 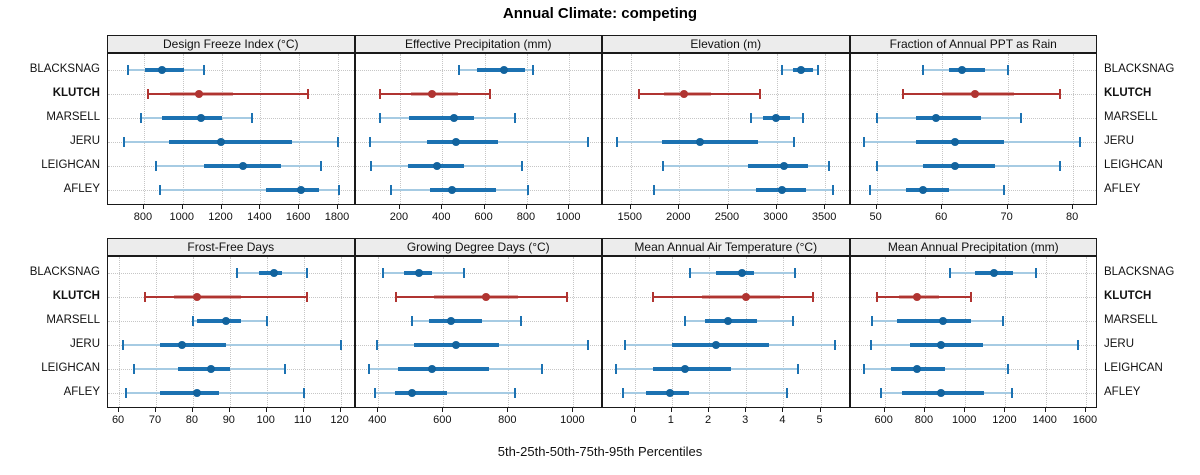 What do you see at coordinates (1119, 344) in the screenshot?
I see `site-label-right-jeru: JERU` at bounding box center [1119, 344].